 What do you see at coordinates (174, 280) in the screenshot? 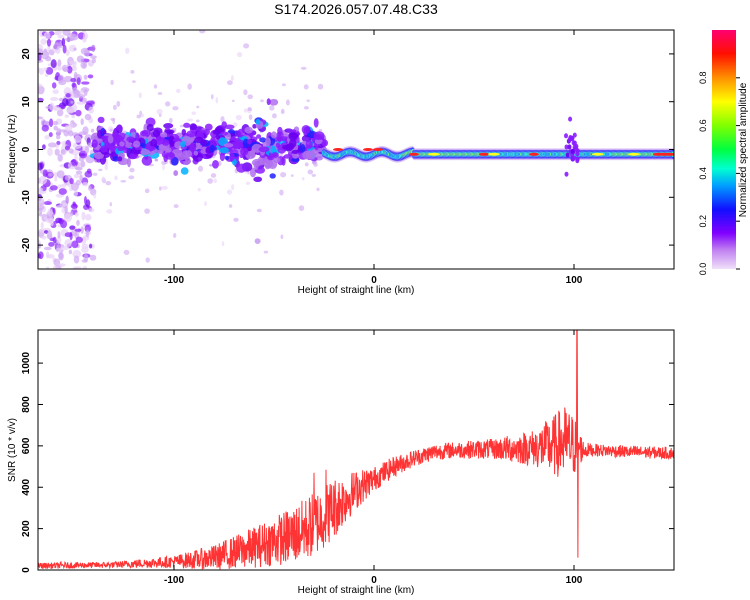
I see `x-tick-label: -100` at bounding box center [174, 280].